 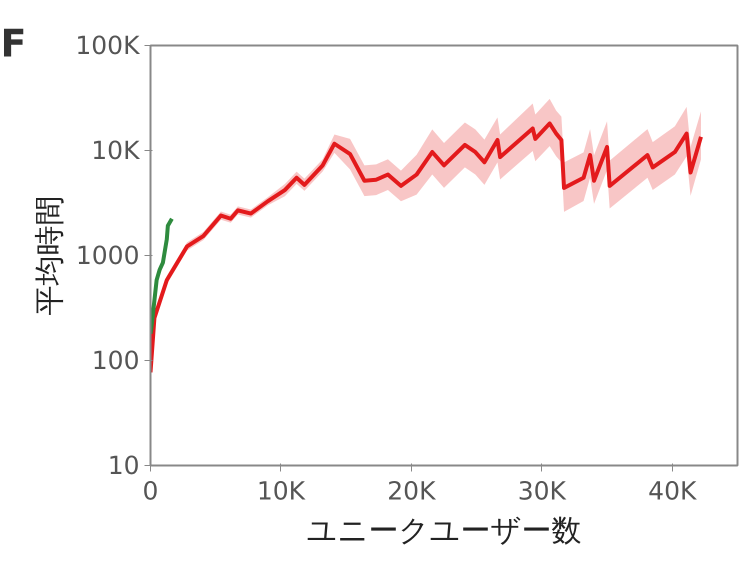 I want to click on line-series, so click(x=162, y=276).